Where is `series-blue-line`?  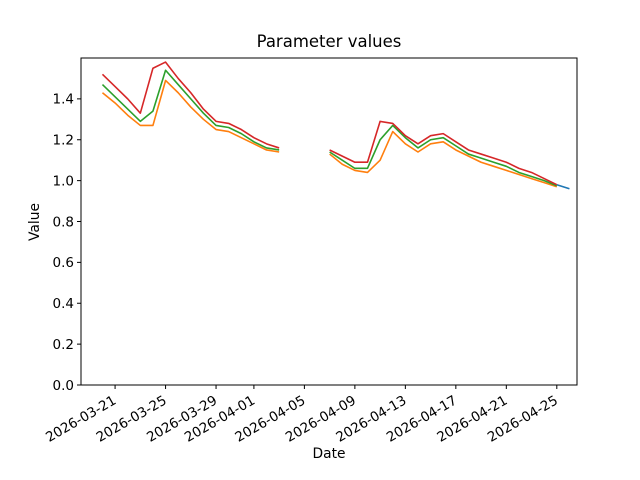
series-blue-line is located at coordinates (563, 186).